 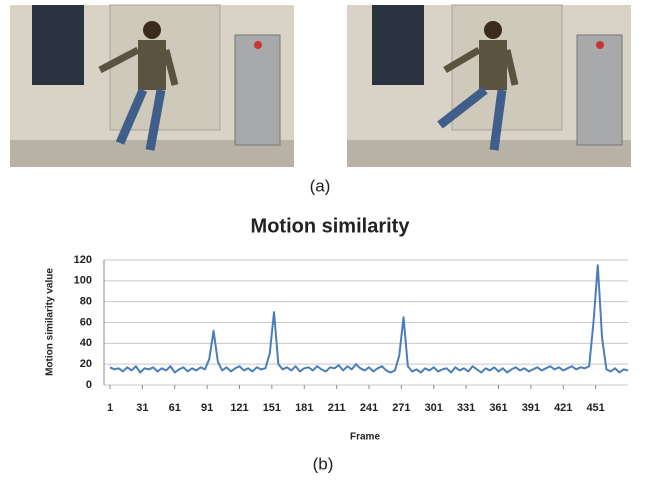 I want to click on caption: (a), so click(x=320, y=185).